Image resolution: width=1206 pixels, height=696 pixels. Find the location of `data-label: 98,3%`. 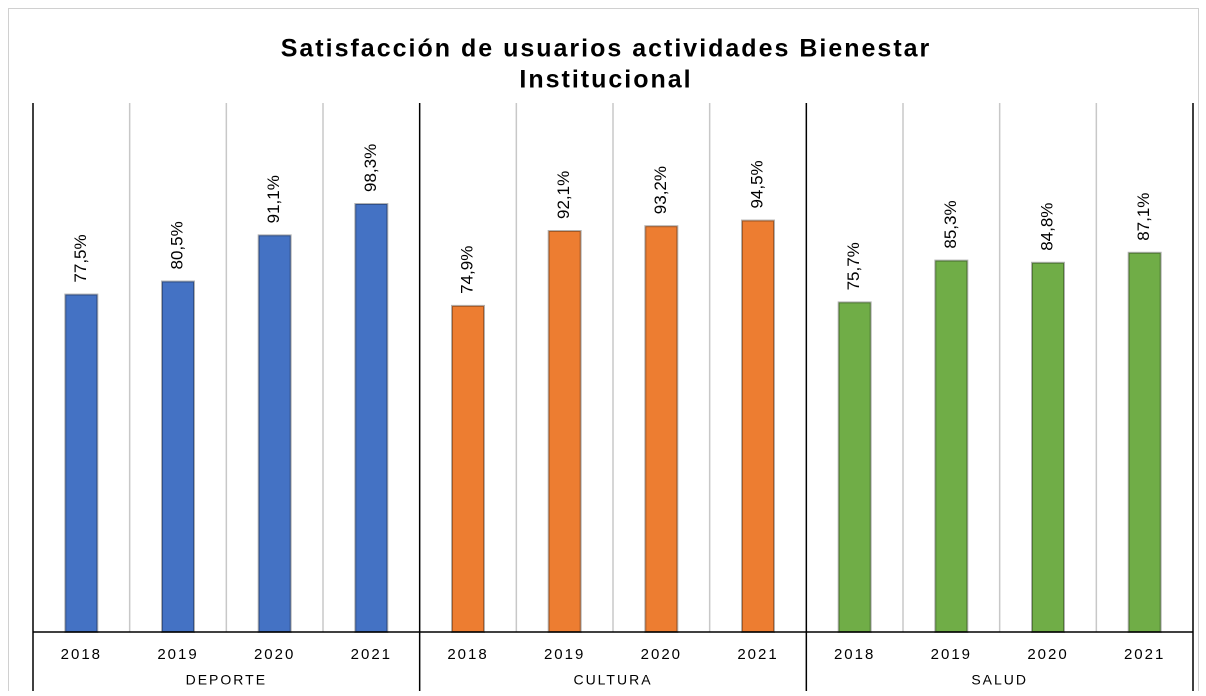

data-label: 98,3% is located at coordinates (370, 168).